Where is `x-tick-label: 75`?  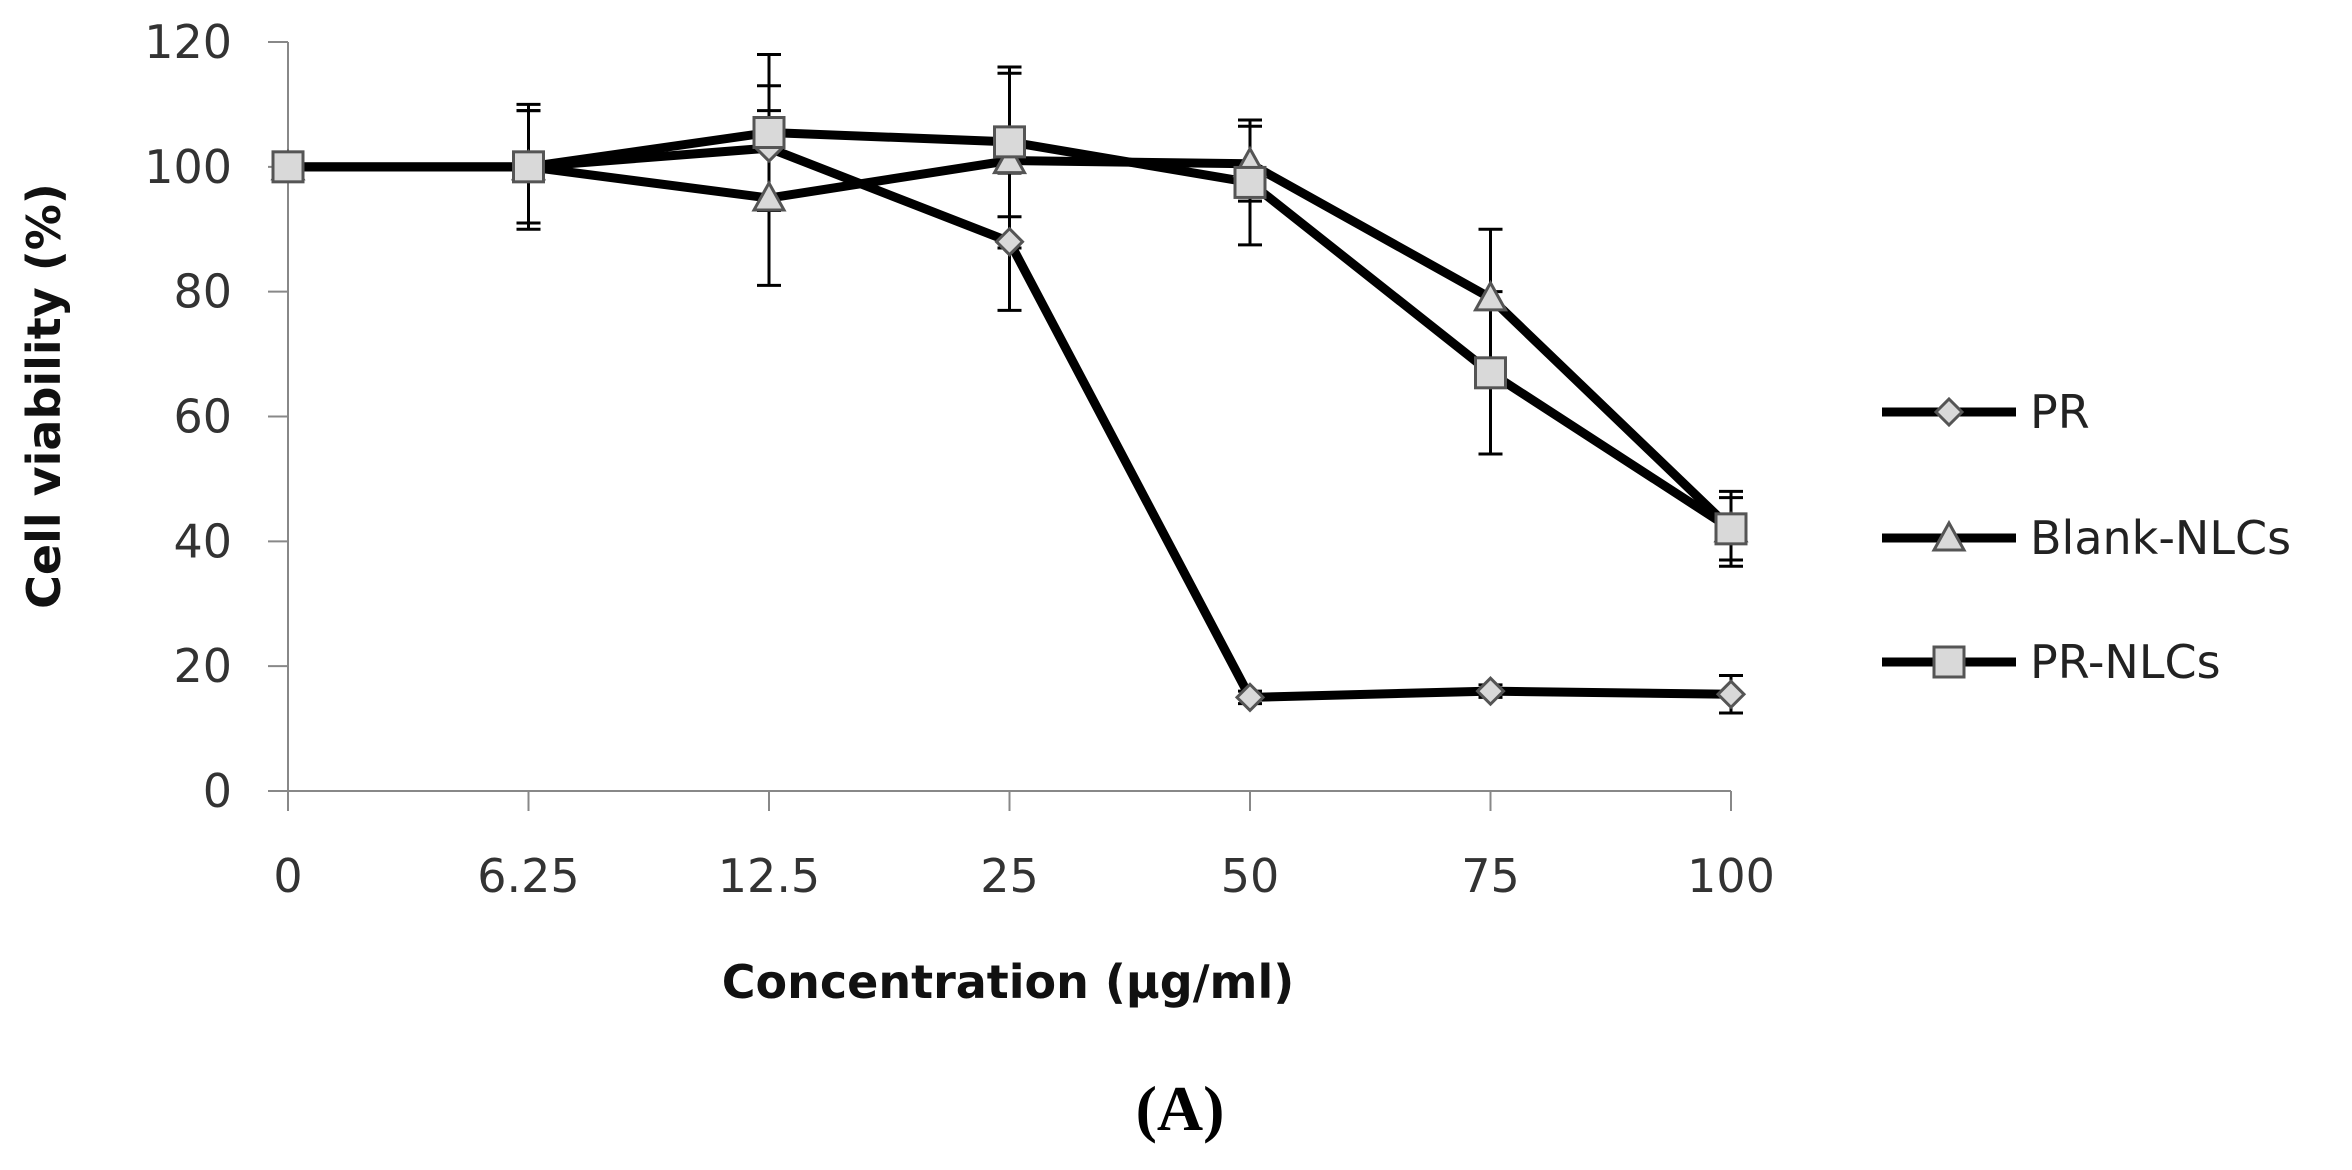
x-tick-label: 75 is located at coordinates (1490, 876).